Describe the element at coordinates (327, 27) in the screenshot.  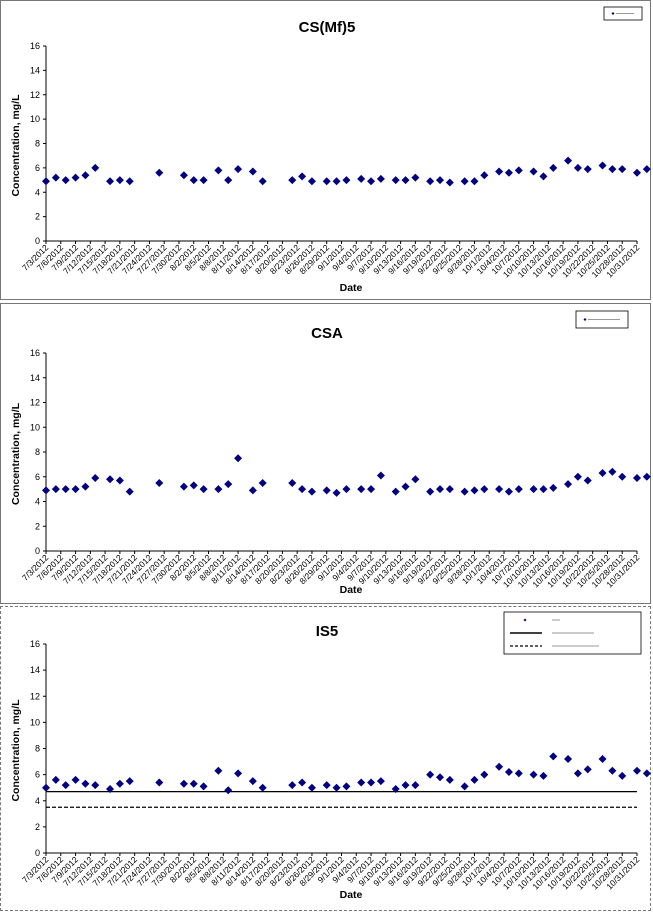
I see `chart-title: CS(Mf)5` at that location.